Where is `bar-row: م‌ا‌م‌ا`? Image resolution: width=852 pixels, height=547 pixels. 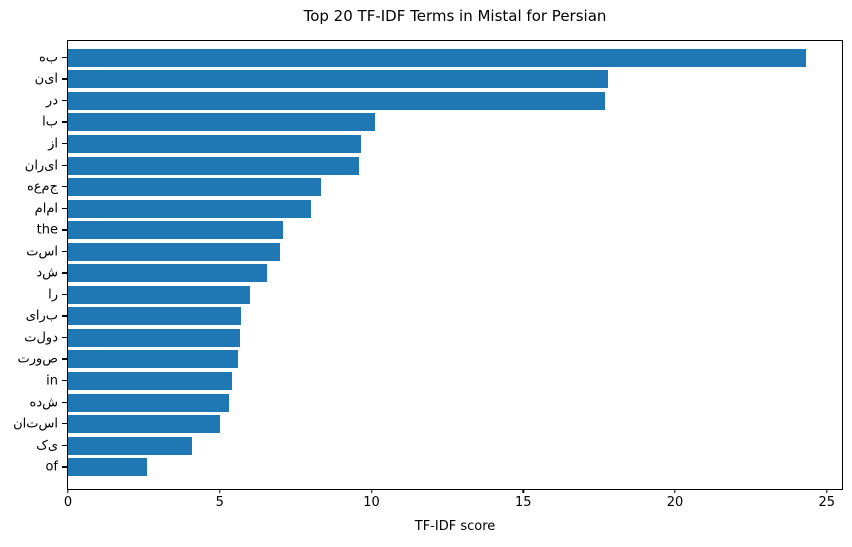
bar-row: م‌ا‌م‌ا is located at coordinates (438, 209).